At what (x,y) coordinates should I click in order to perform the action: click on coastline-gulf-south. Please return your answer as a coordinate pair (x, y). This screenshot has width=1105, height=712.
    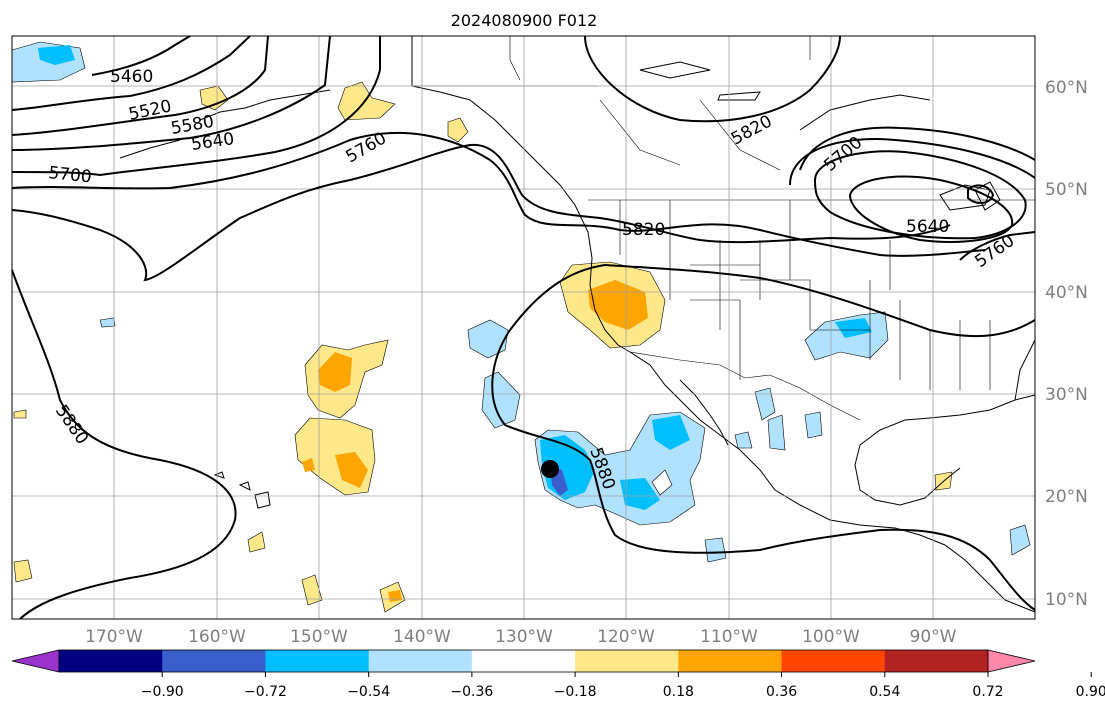
    Looking at the image, I should click on (907, 475).